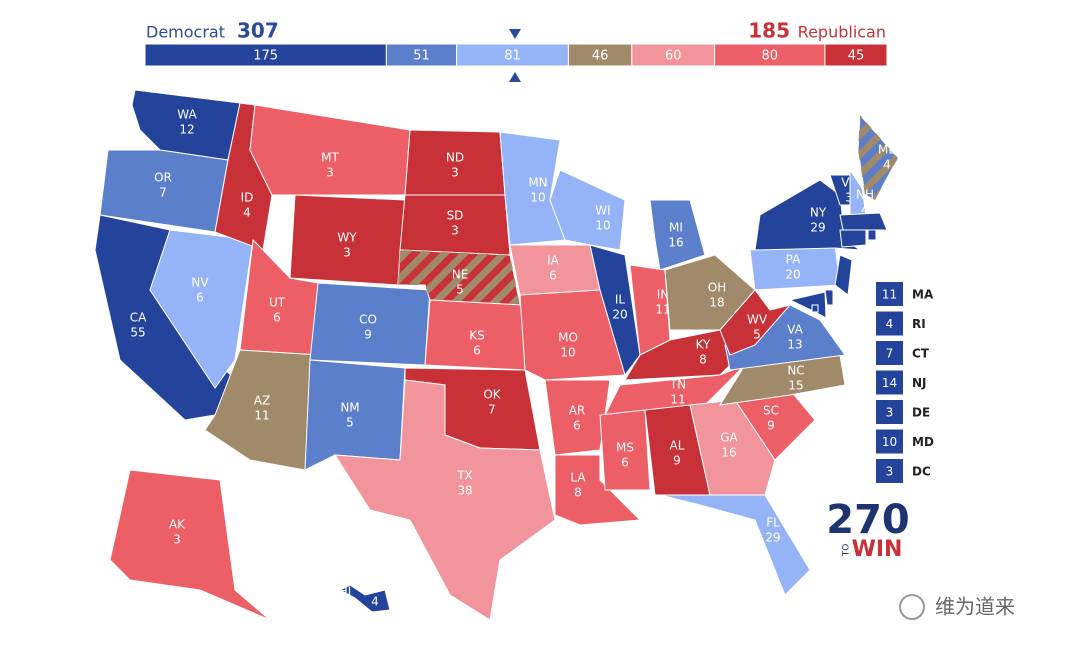 This screenshot has height=661, width=1080. What do you see at coordinates (703, 360) in the screenshot?
I see `state-votes: 8` at bounding box center [703, 360].